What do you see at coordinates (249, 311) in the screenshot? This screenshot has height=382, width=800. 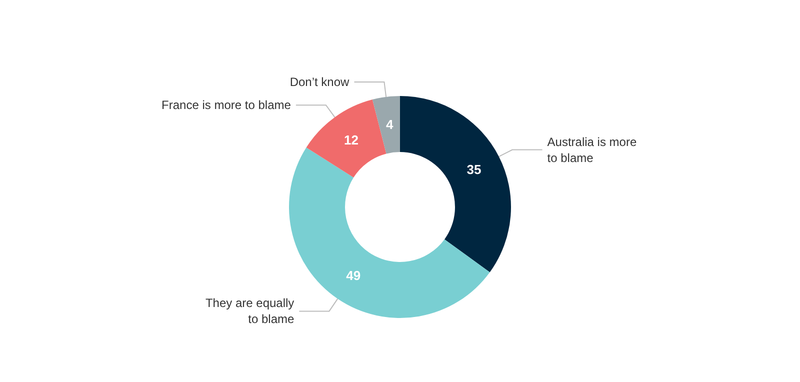 I see `slice-label: They are equally to blame` at bounding box center [249, 311].